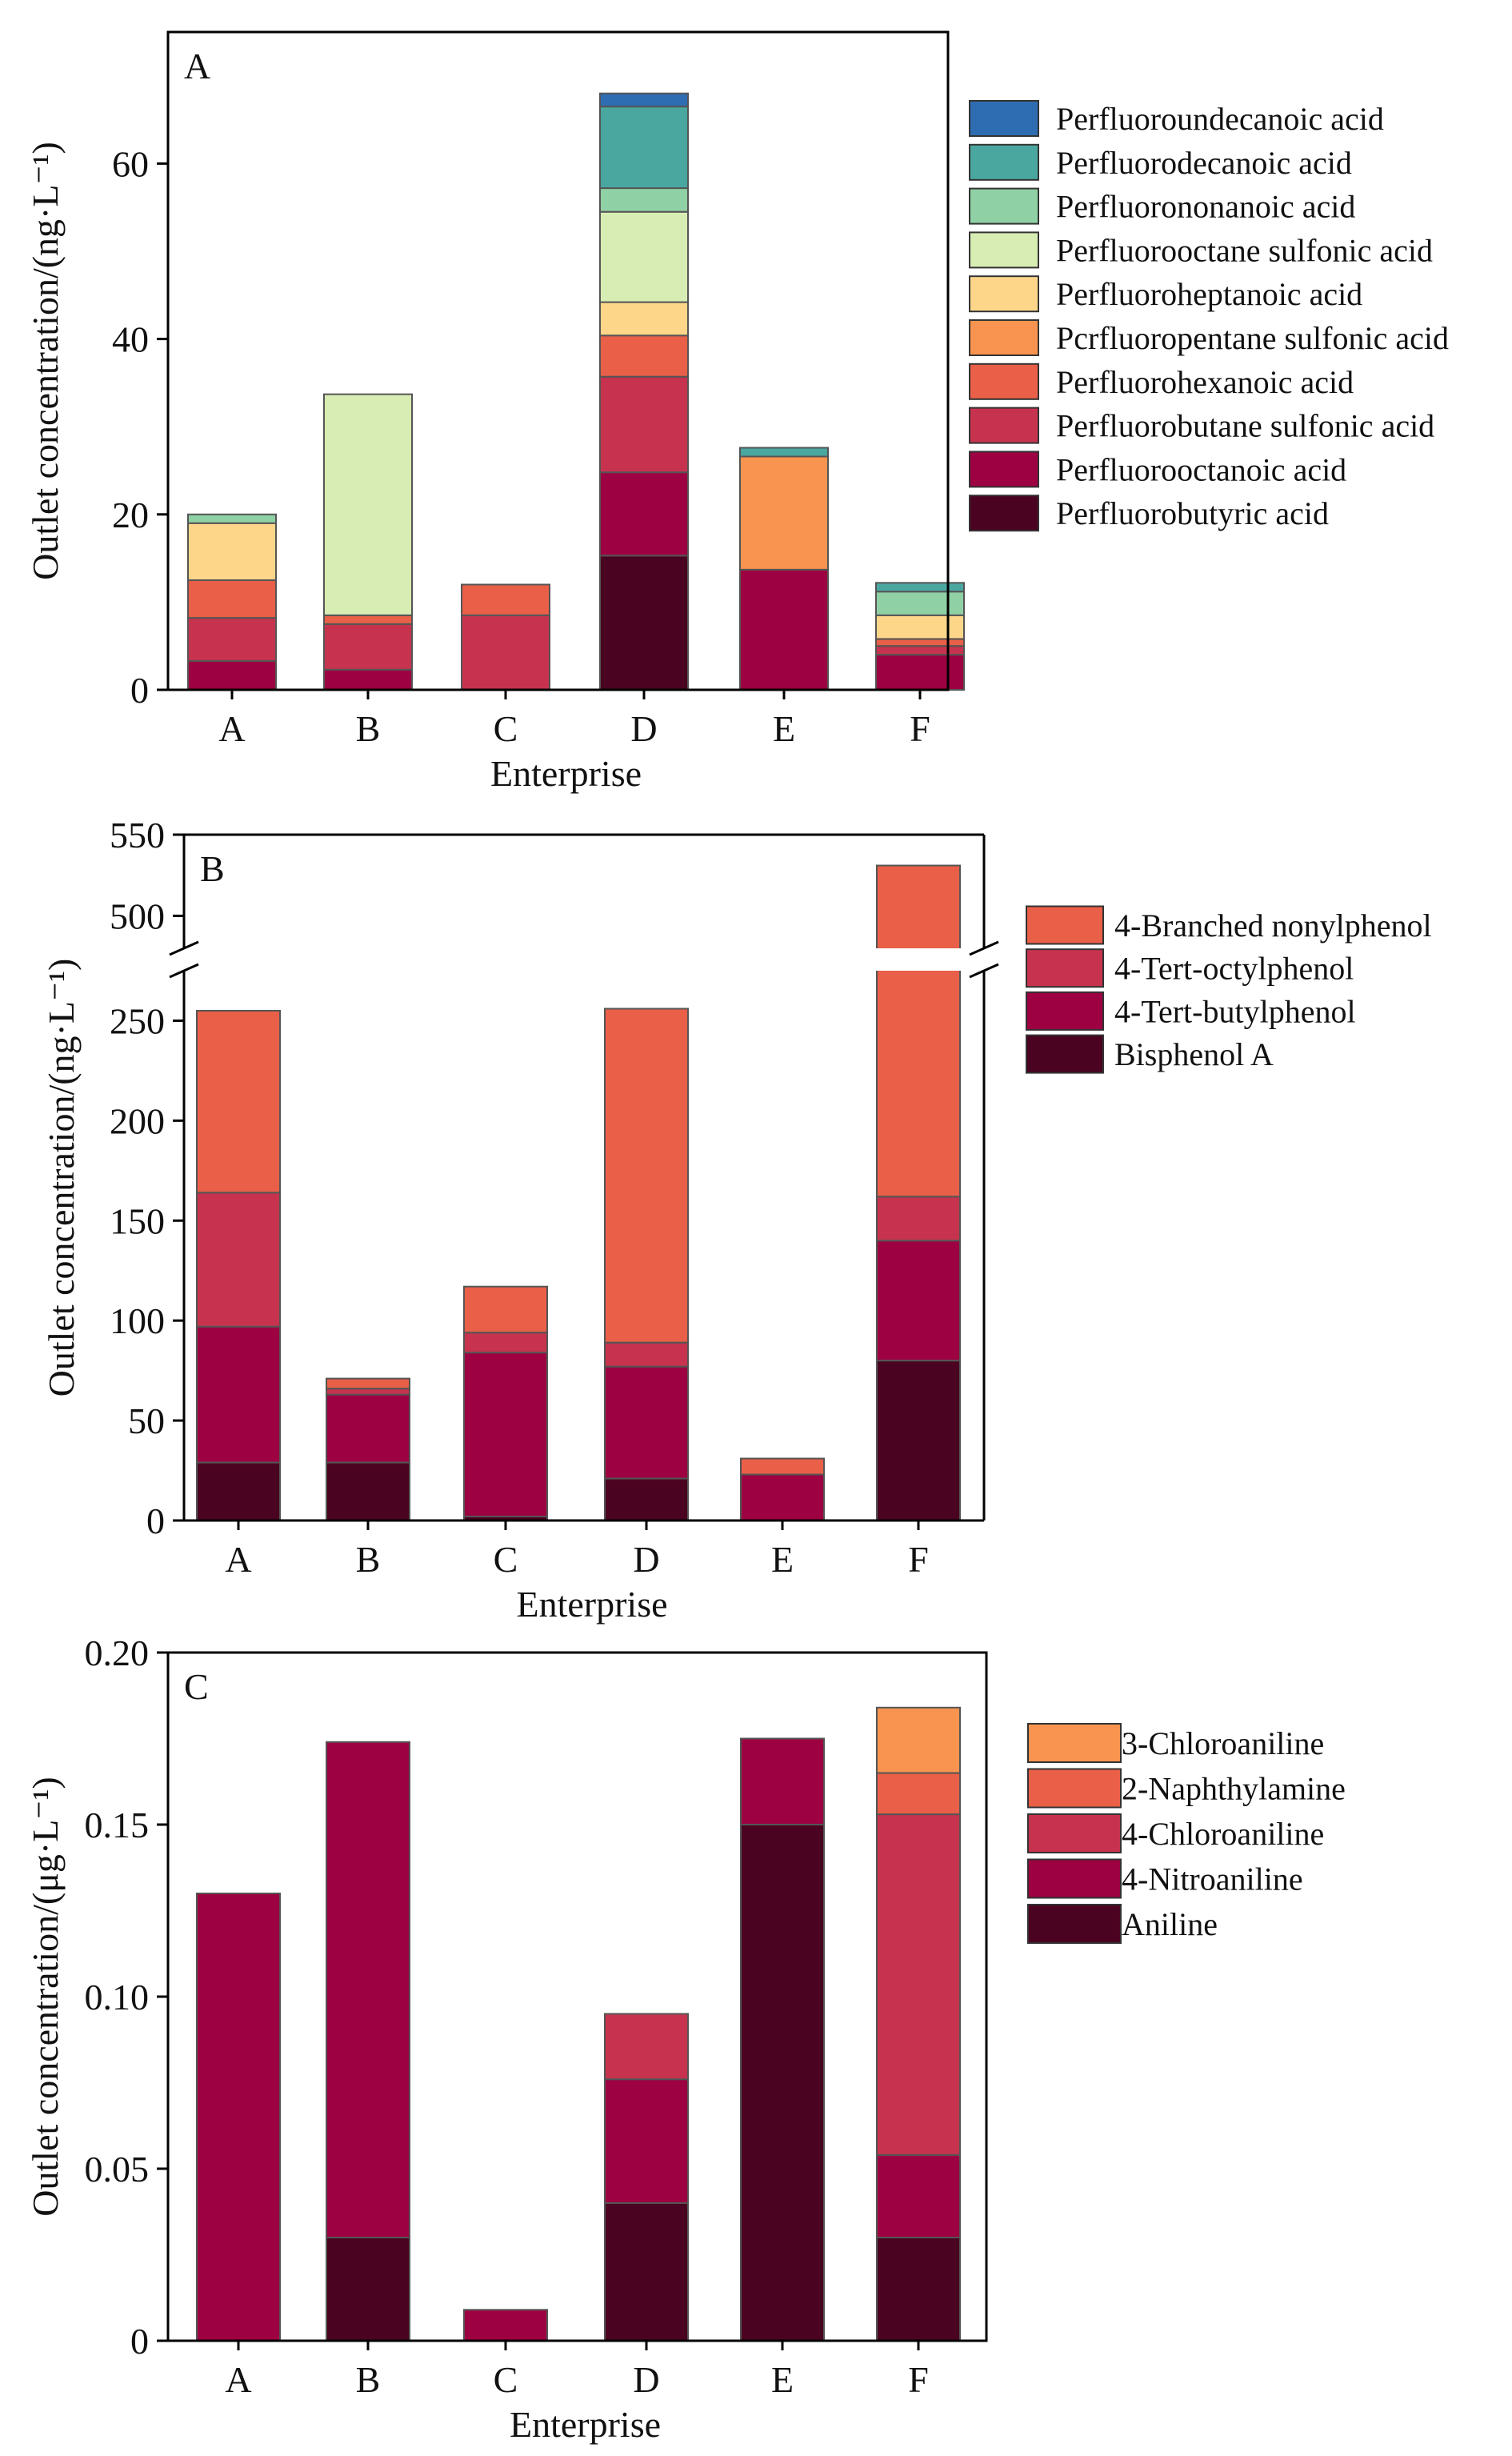  Describe the element at coordinates (137, 835) in the screenshot. I see `y-tick-label: 550` at that location.